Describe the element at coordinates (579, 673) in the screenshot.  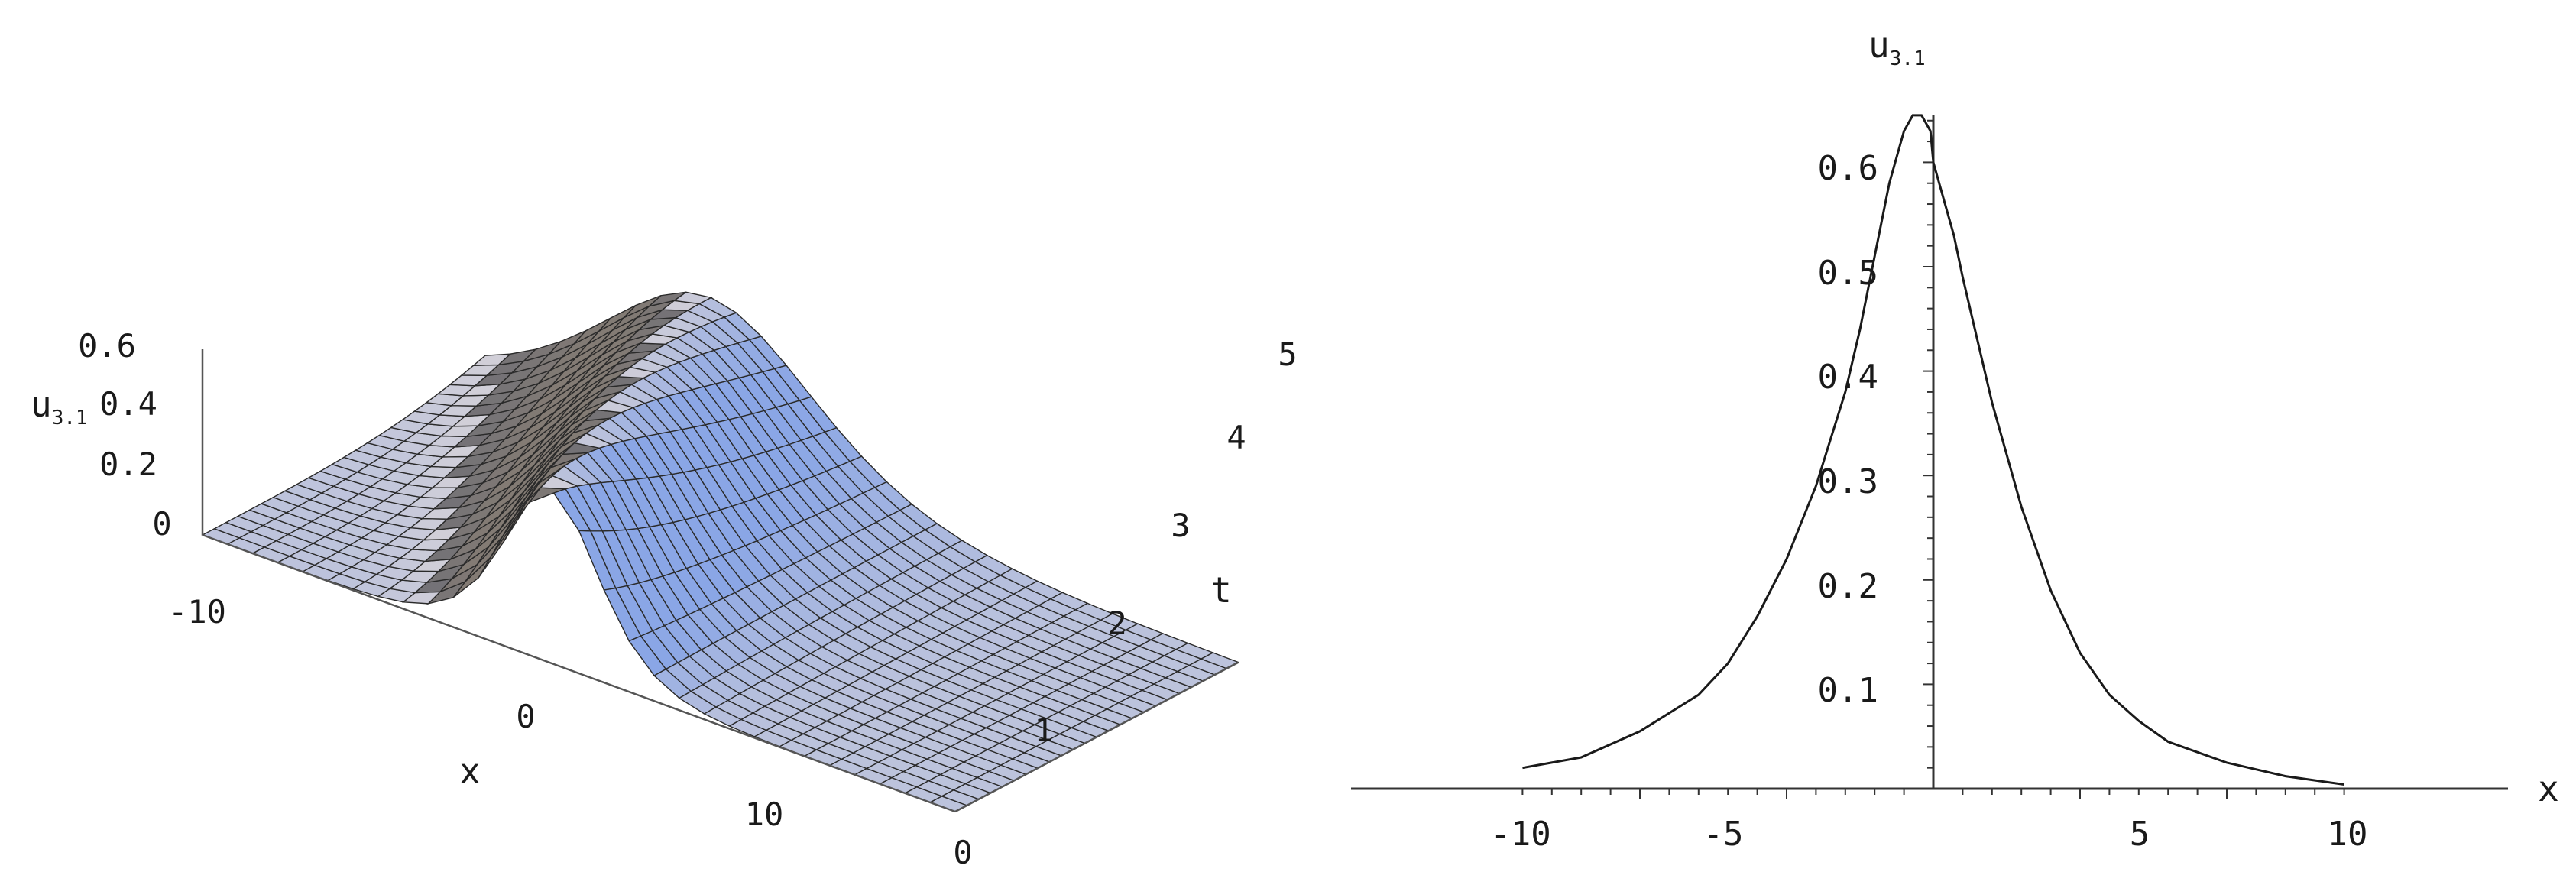
I see `surface-x-axis-line` at that location.